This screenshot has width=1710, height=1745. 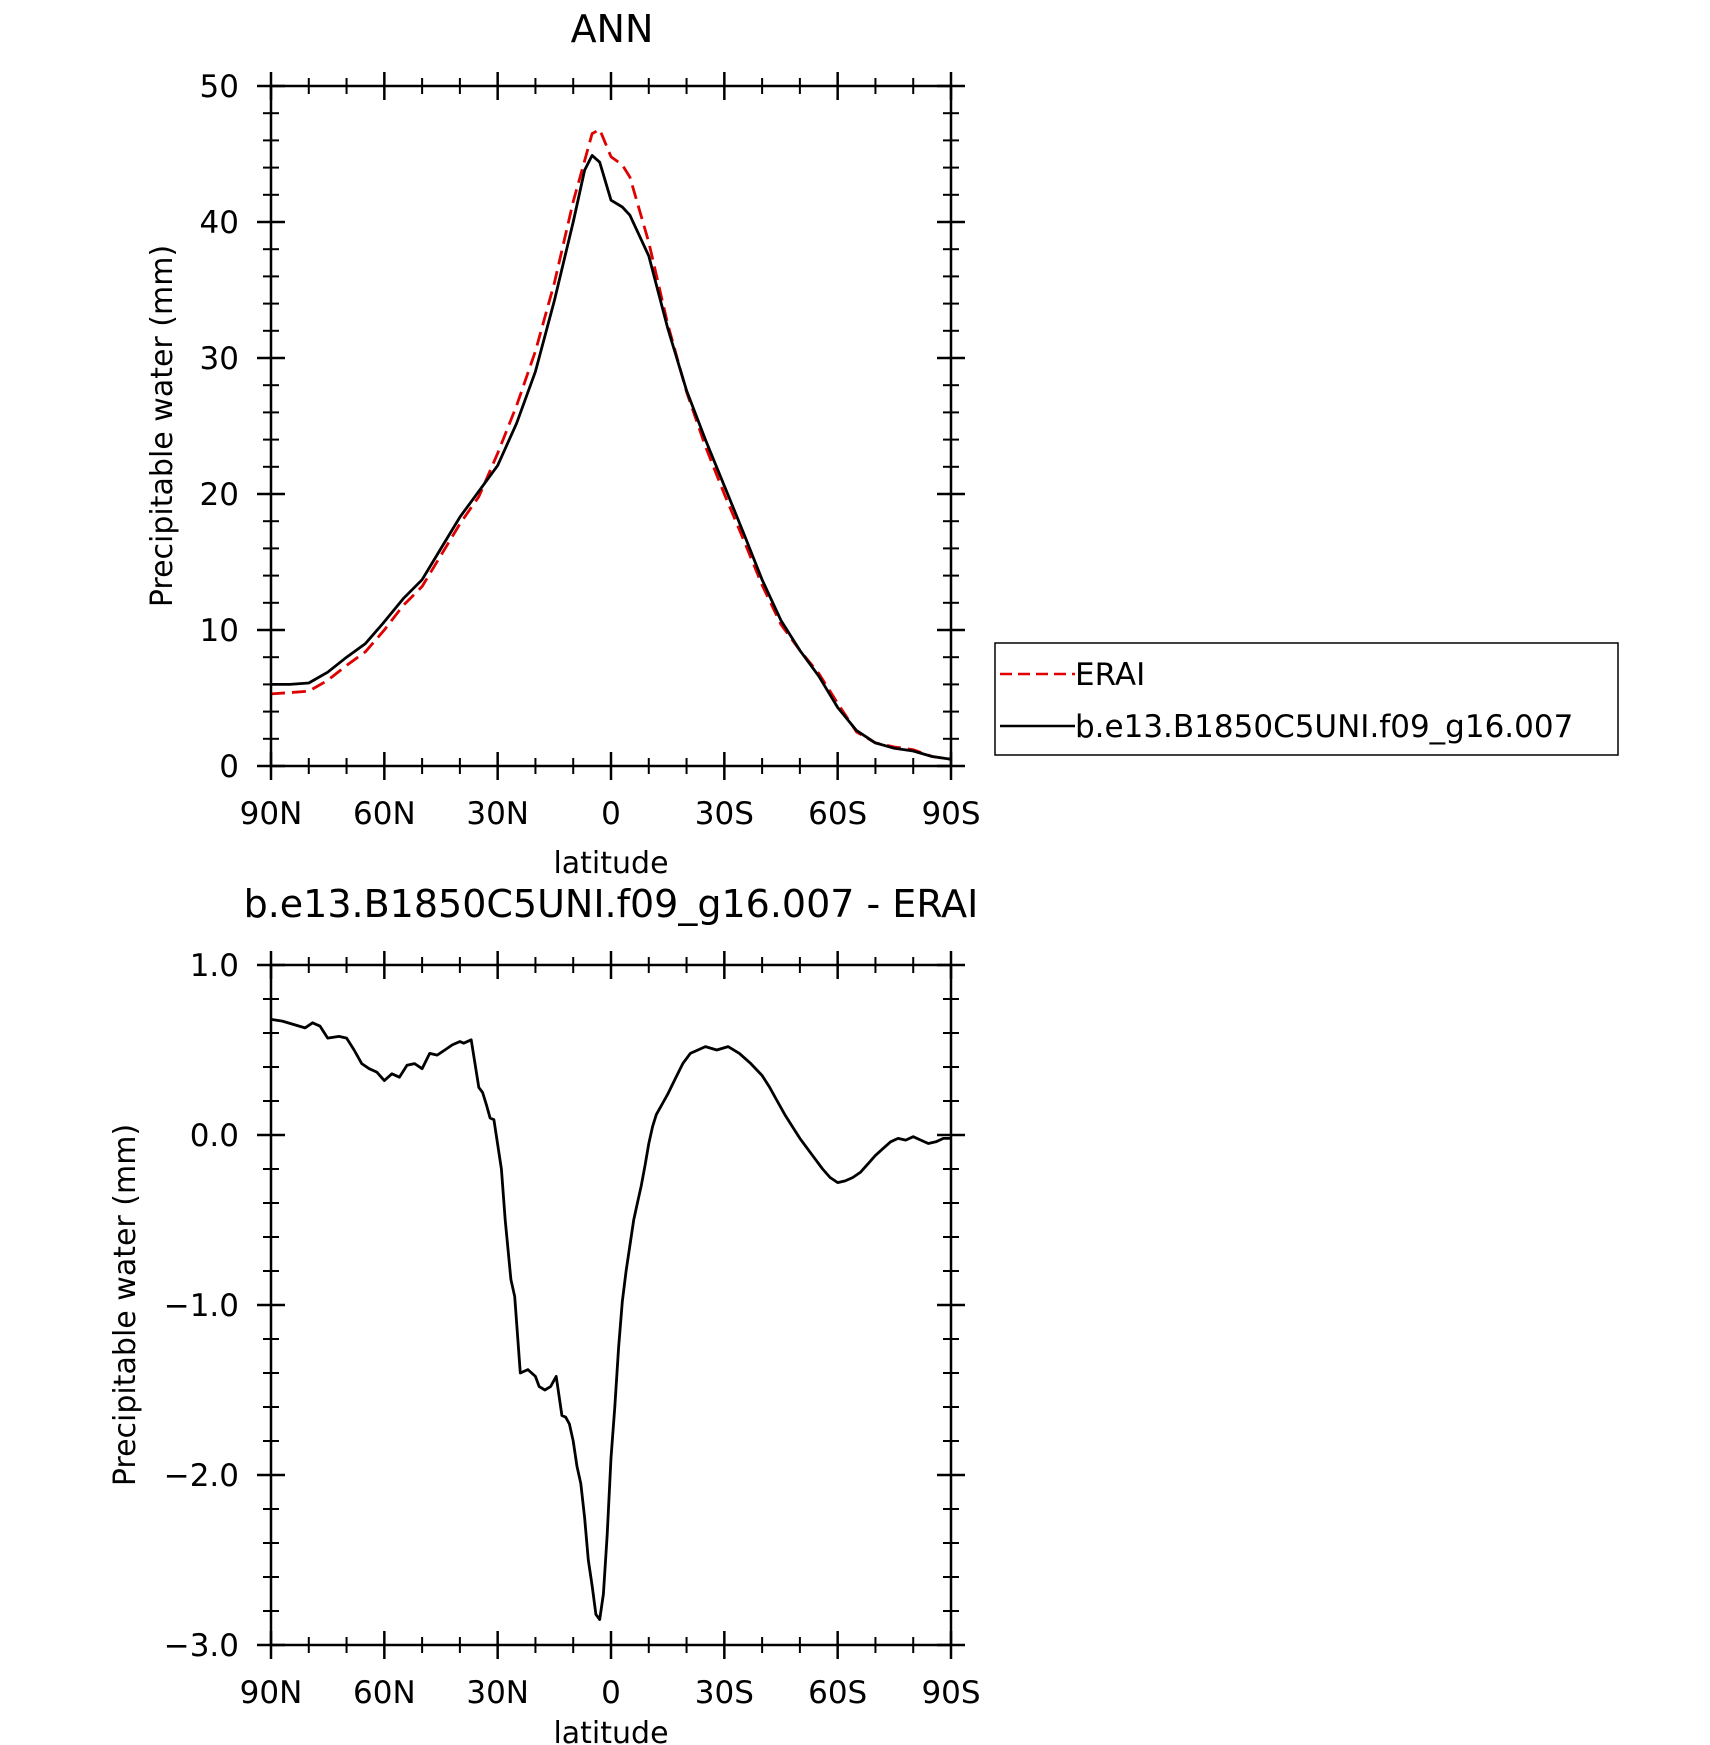 I want to click on top-chart-title: ANN, so click(x=612, y=29).